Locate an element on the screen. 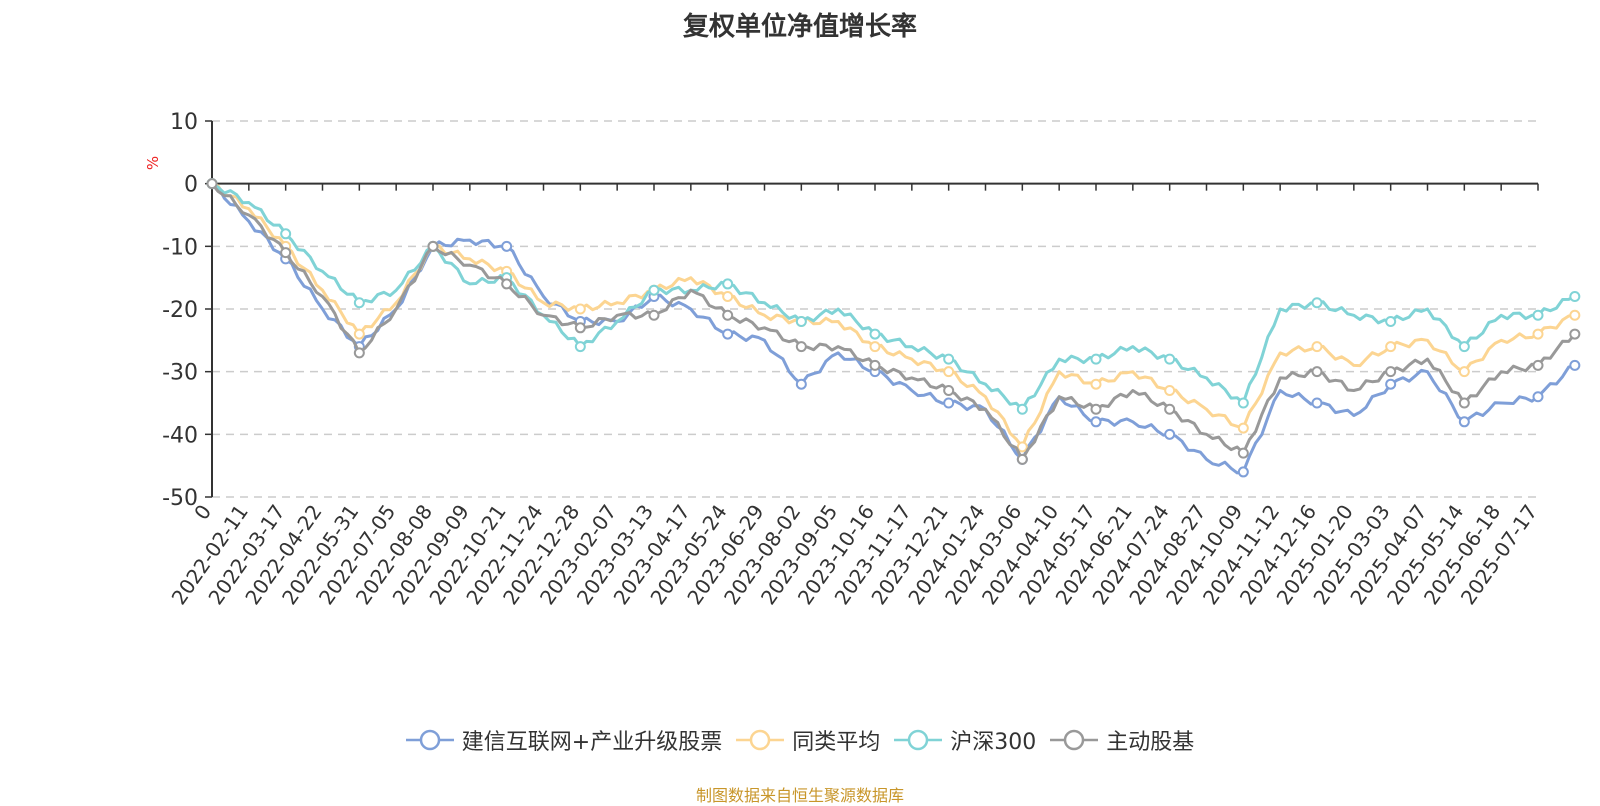  legend-item: 主动股基 is located at coordinates (1122, 740).